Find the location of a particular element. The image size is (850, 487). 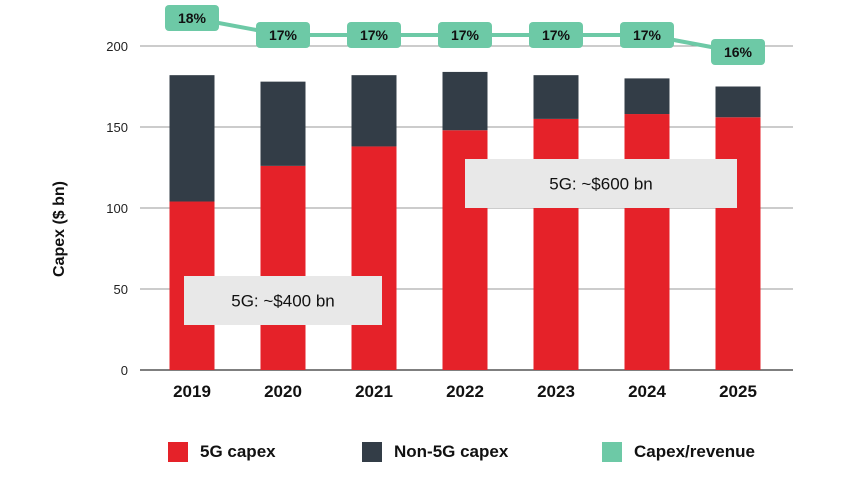

y-tick-label: 50 is located at coordinates (121, 289).